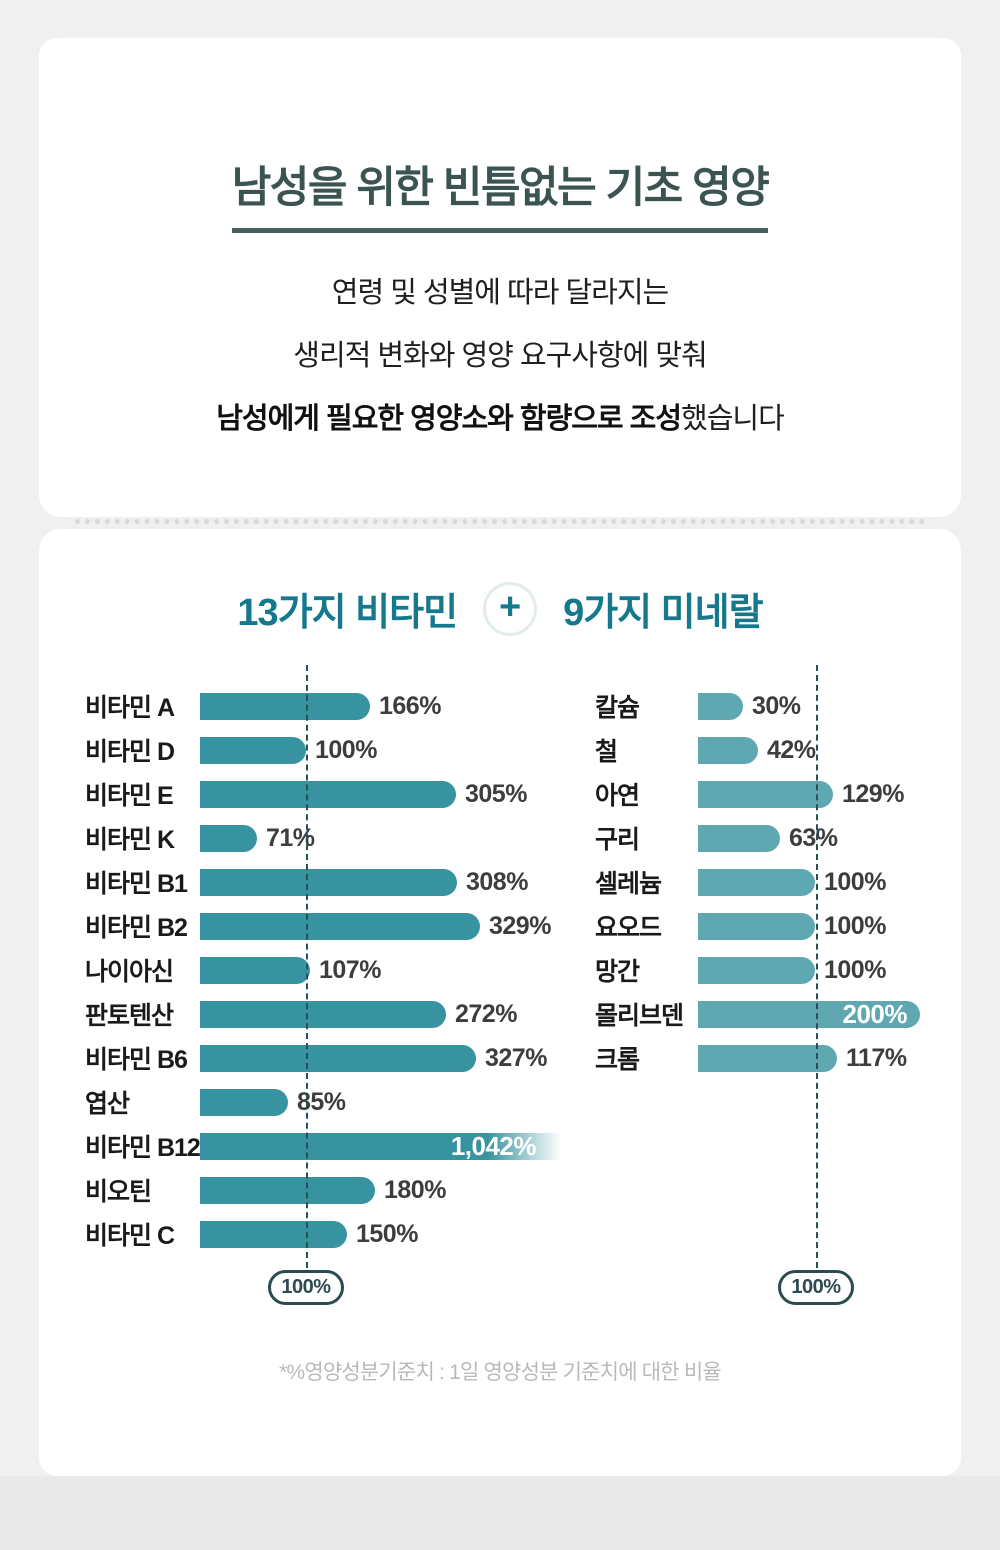 The height and width of the screenshot is (1550, 1000). Describe the element at coordinates (628, 928) in the screenshot. I see `bar-category-label: 요오드` at that location.